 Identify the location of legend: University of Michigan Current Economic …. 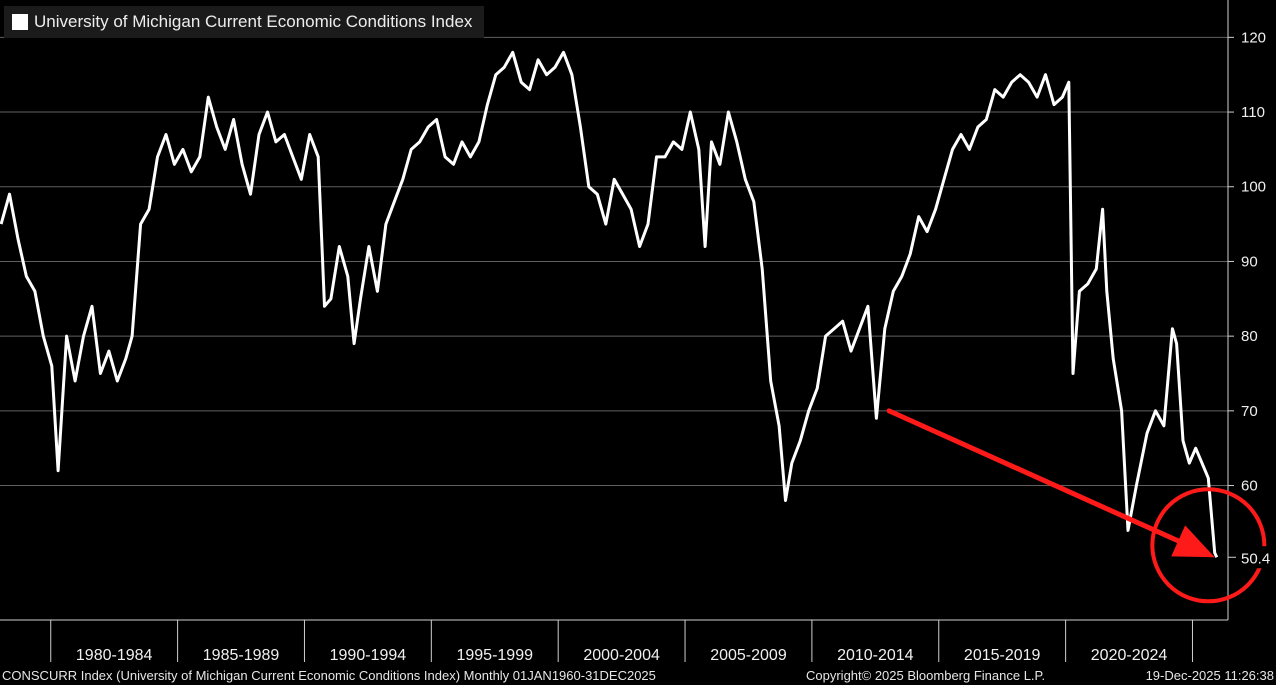
(244, 22).